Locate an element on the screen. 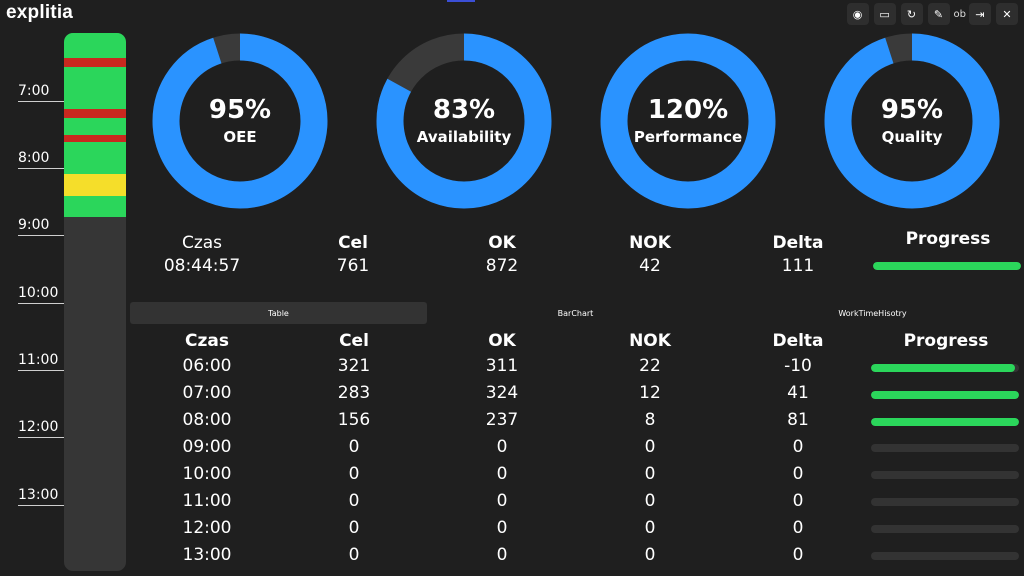 This screenshot has height=576, width=1024. table-header: Progress is located at coordinates (946, 341).